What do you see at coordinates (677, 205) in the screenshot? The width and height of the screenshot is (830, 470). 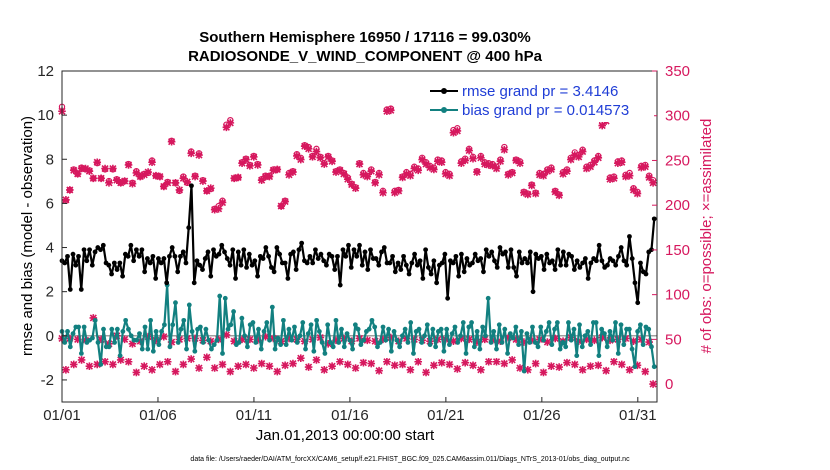 I see `y-right-tick-label: 200` at bounding box center [677, 205].